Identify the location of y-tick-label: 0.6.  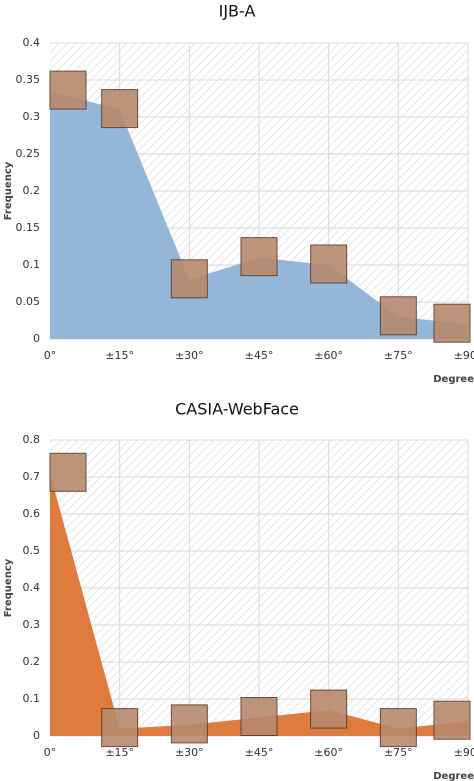
(32, 513).